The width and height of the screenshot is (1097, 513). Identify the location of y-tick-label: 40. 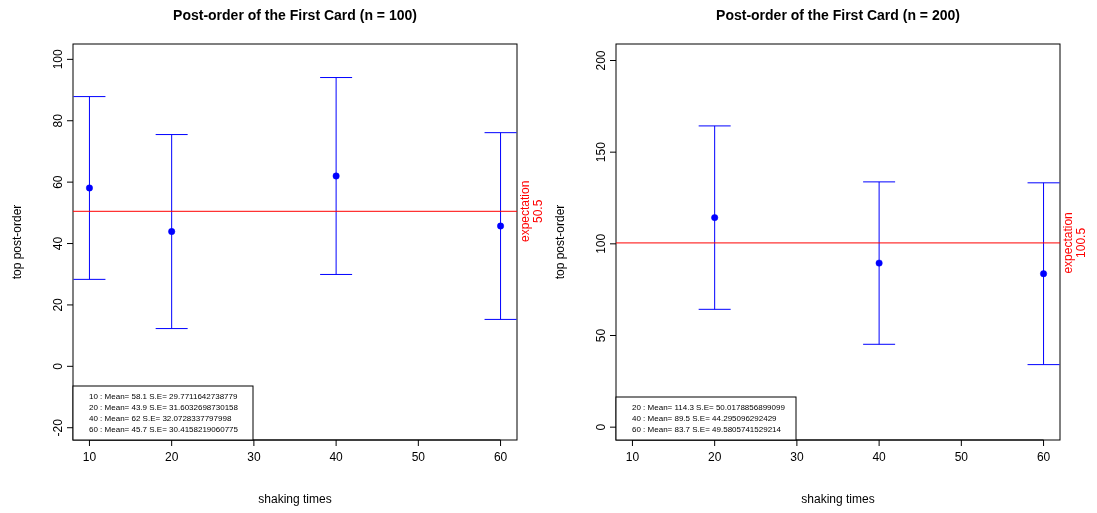
(58, 243).